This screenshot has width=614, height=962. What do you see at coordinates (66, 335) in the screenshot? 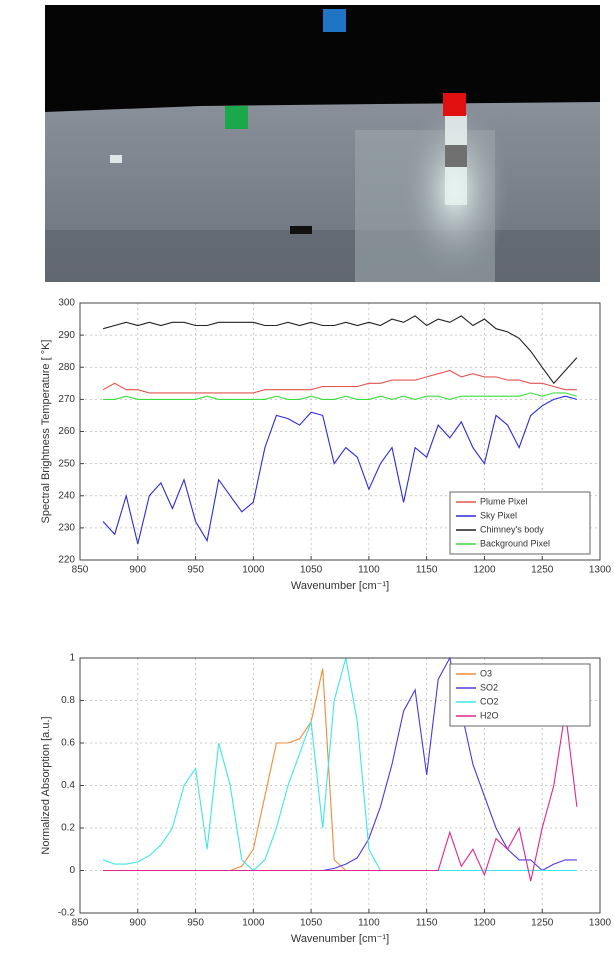
I see `y-tick-label: 290` at bounding box center [66, 335].